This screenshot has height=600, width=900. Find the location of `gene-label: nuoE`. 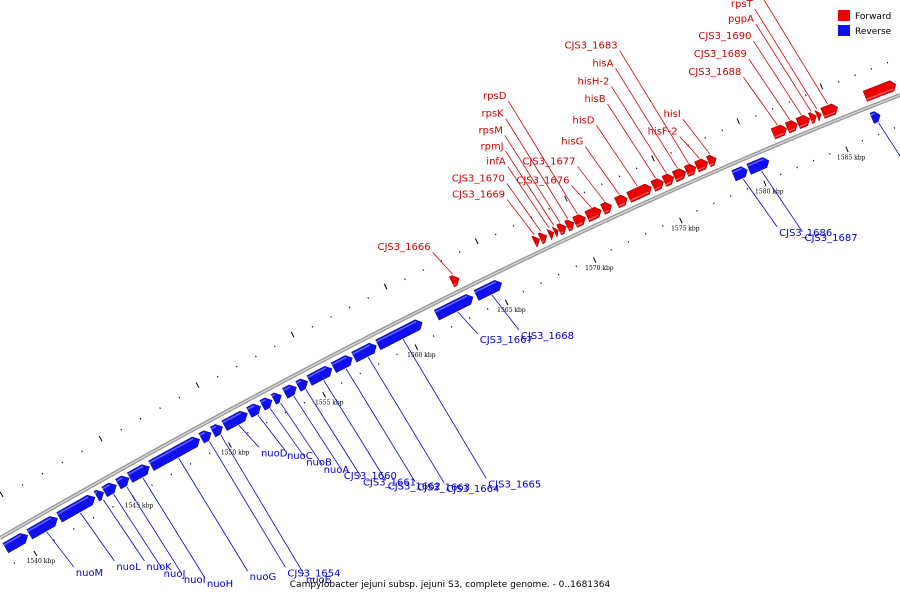

gene-label: nuoE is located at coordinates (318, 580).